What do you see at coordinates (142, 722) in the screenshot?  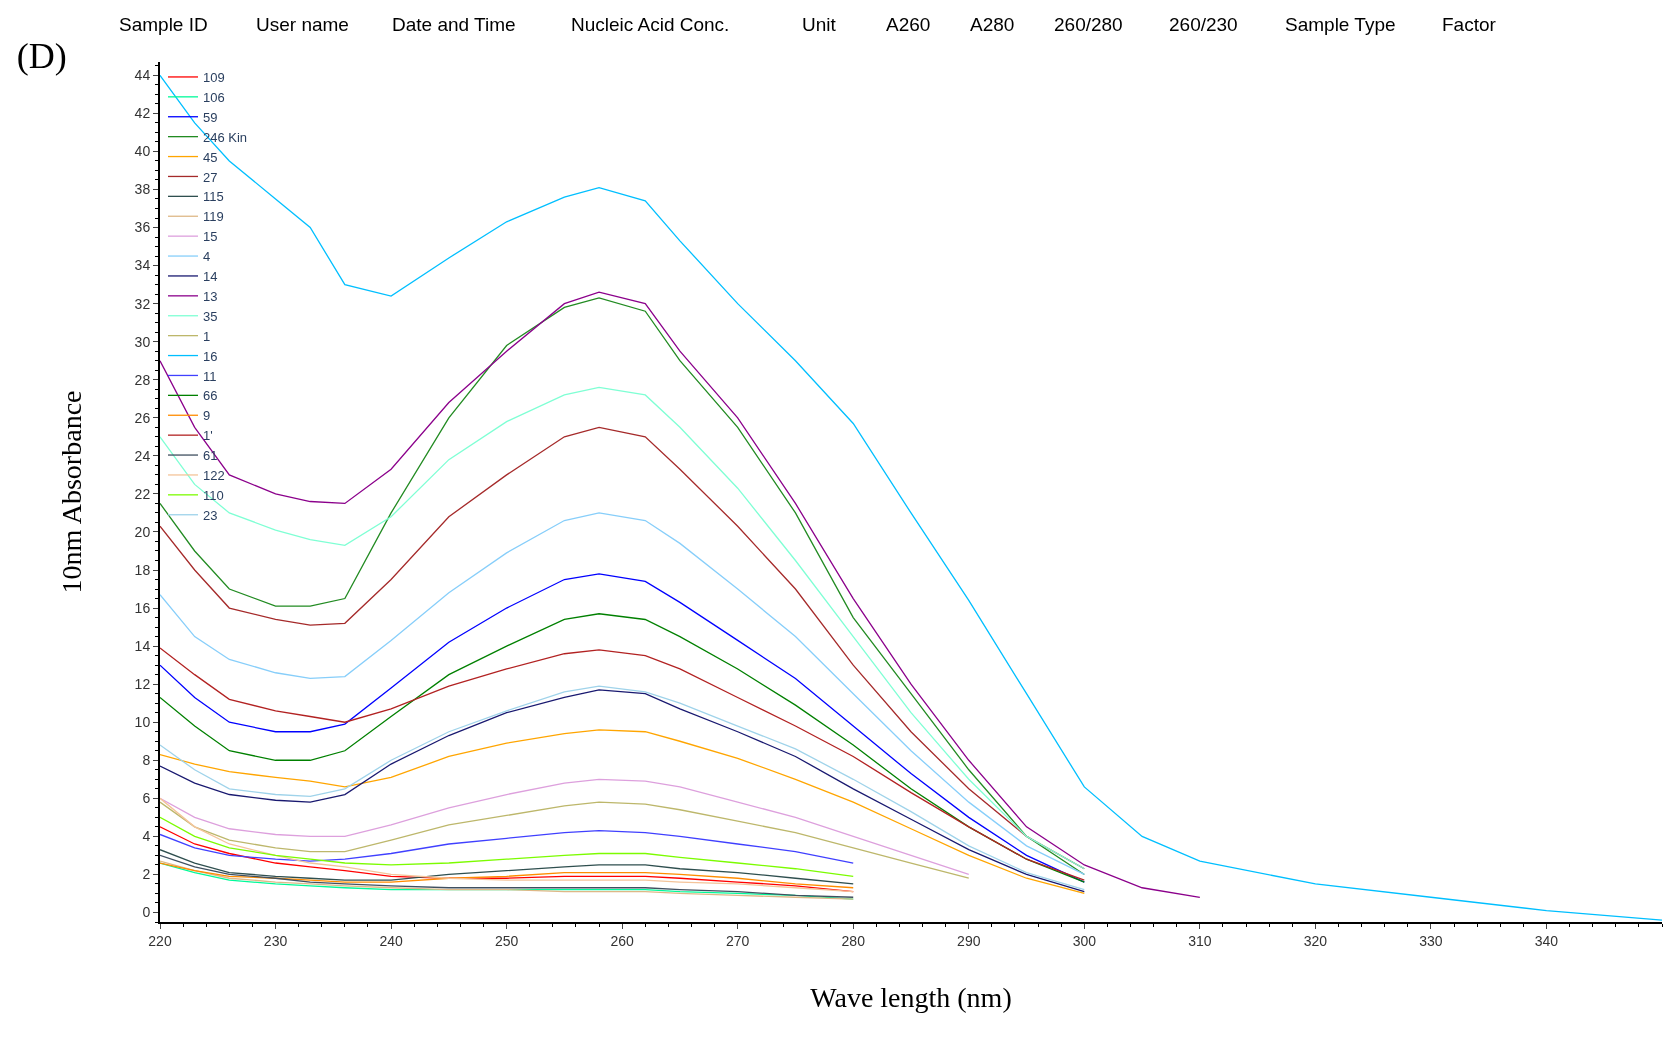 I see `y-tick-label: 10` at bounding box center [142, 722].